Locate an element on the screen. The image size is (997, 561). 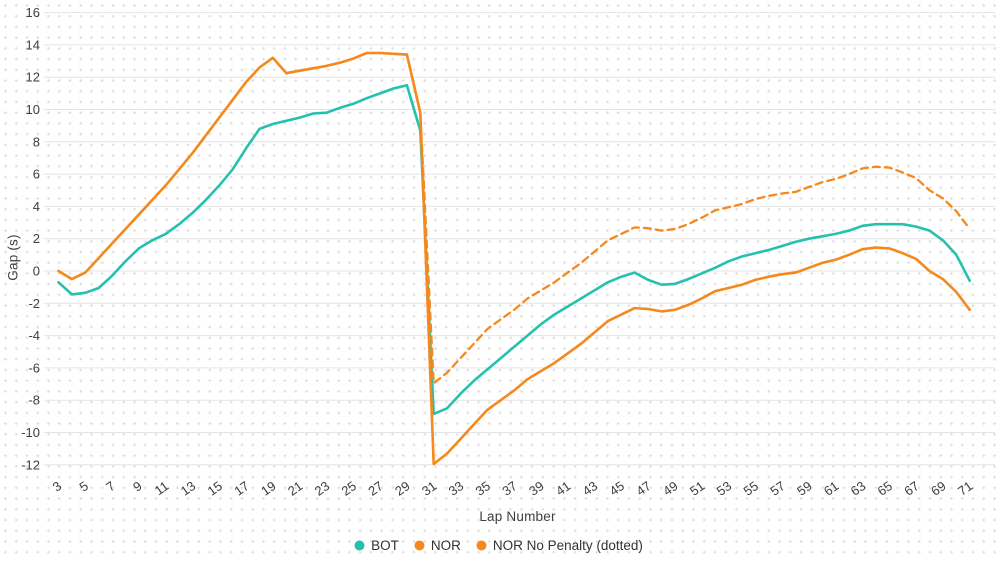
x-tick-label-47: 47 is located at coordinates (643, 488).